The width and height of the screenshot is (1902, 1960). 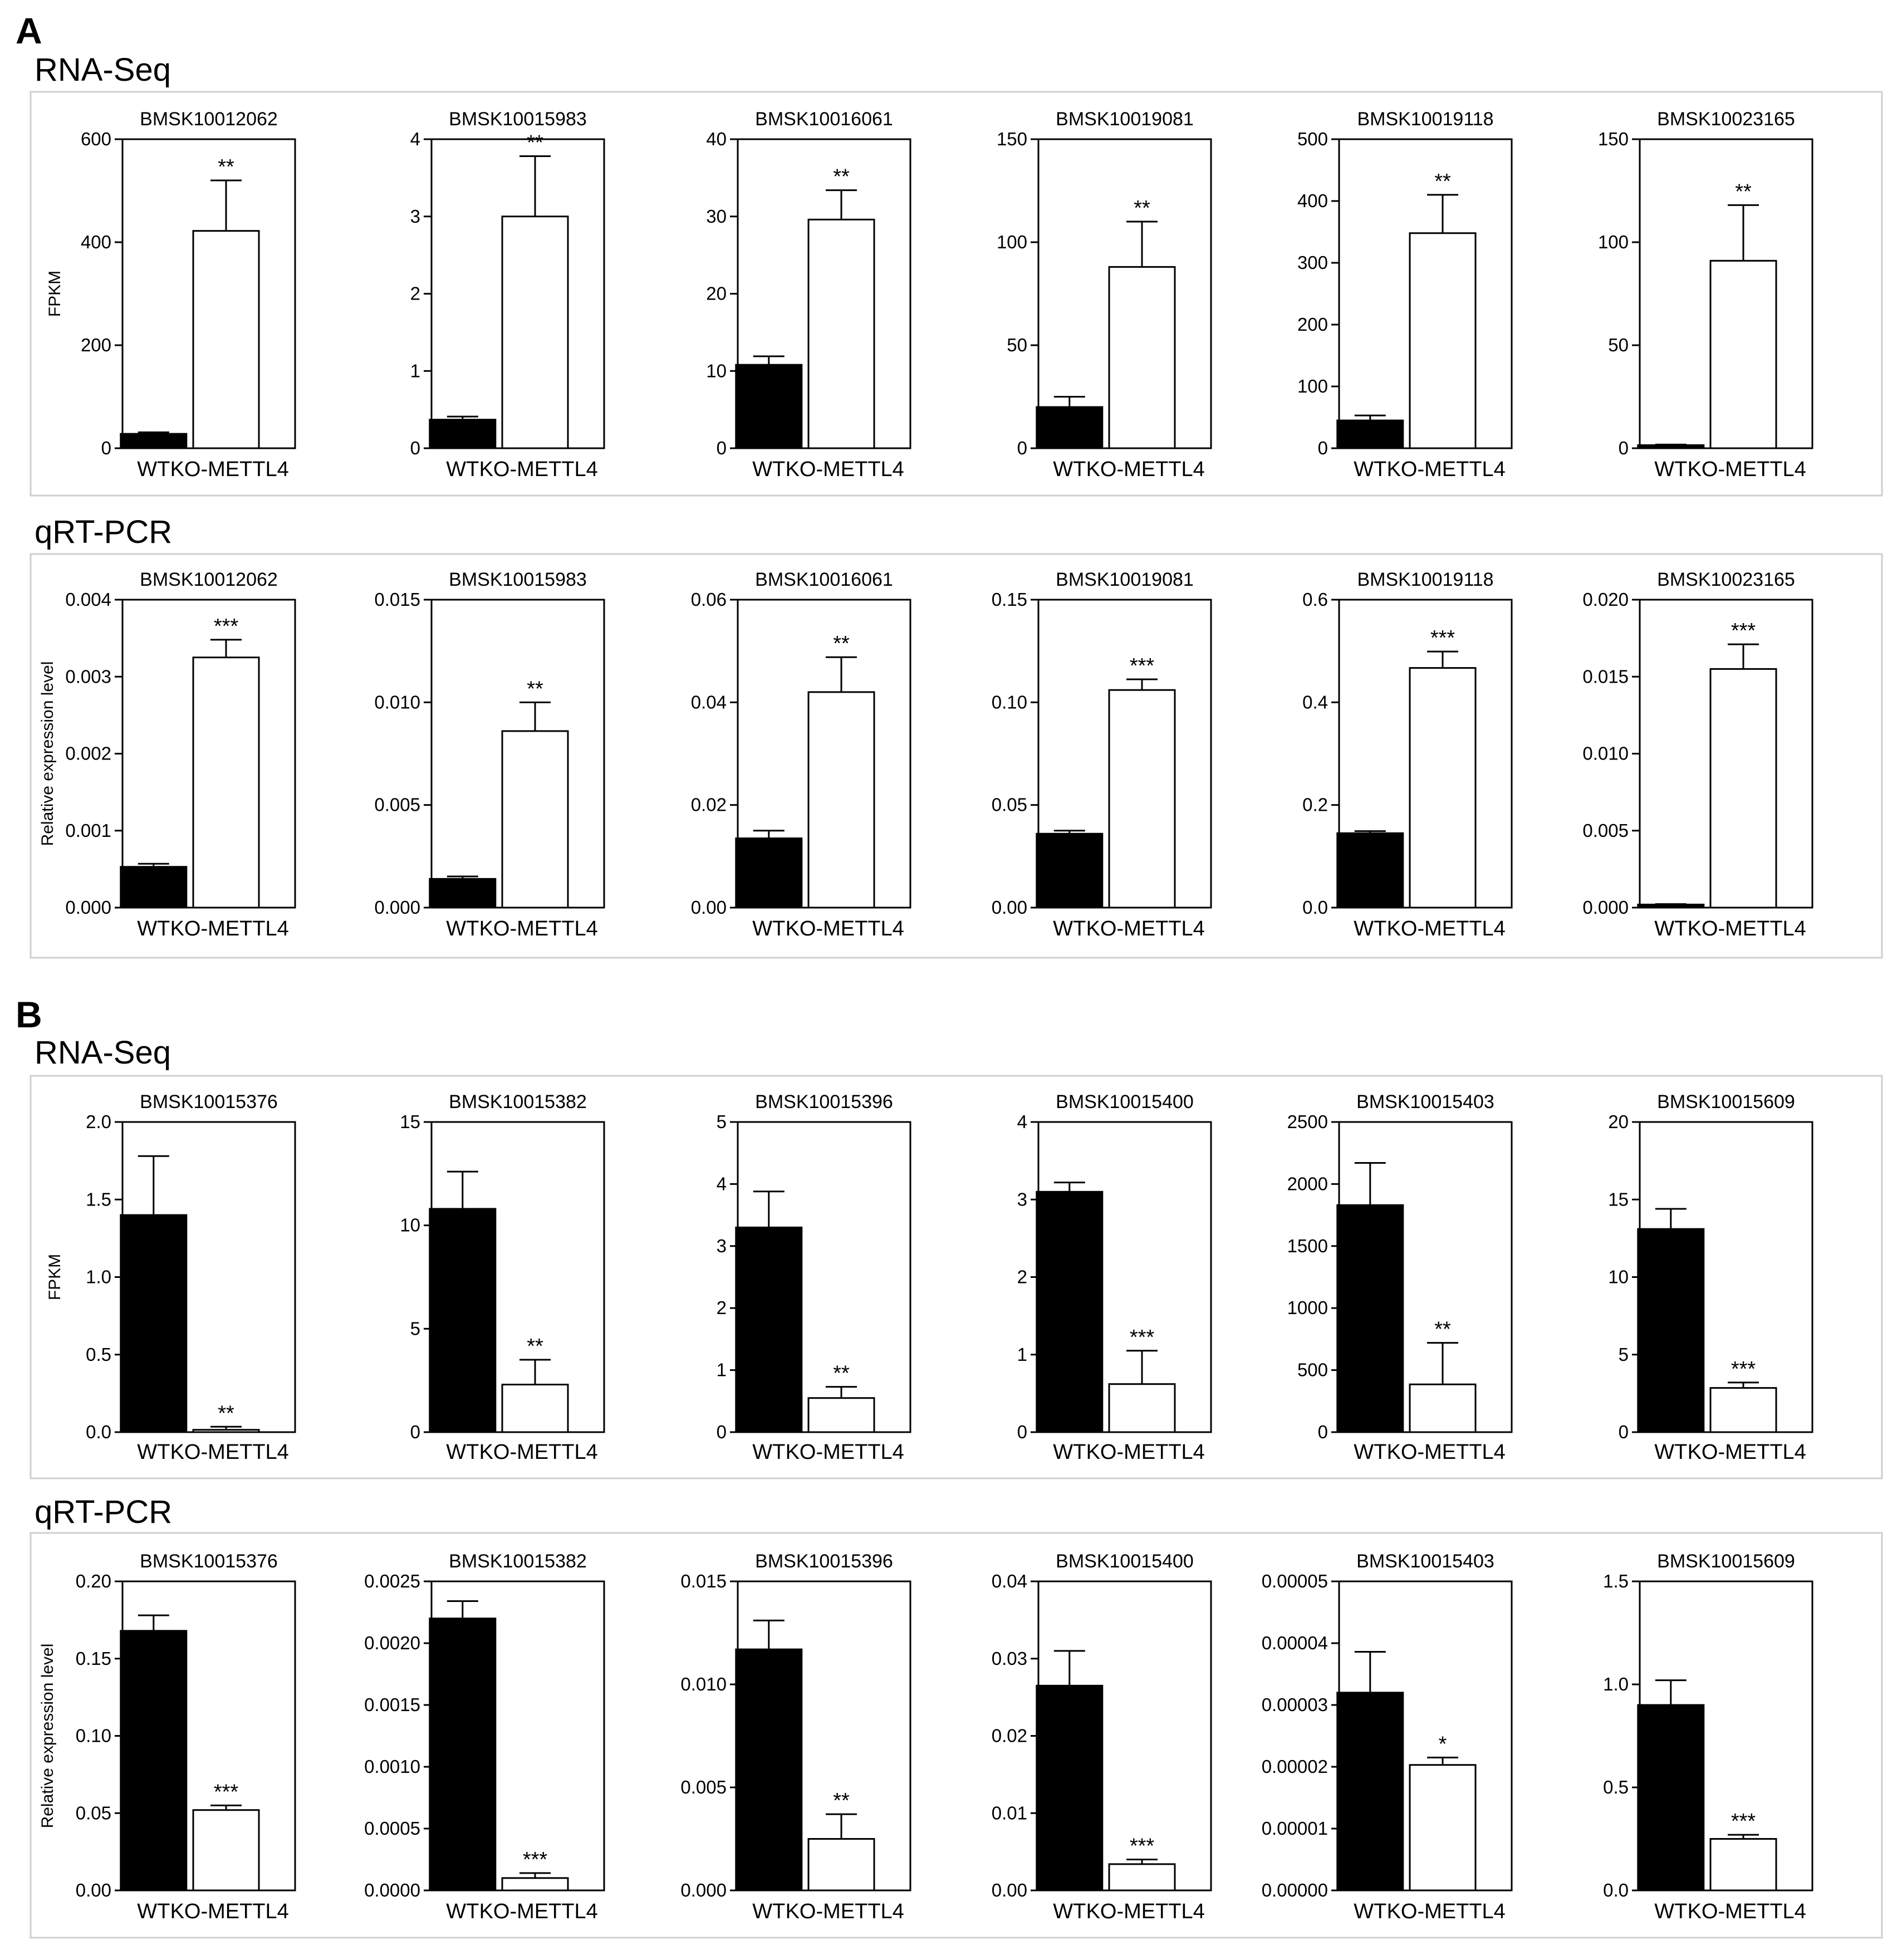 What do you see at coordinates (392, 1704) in the screenshot?
I see `y-tick-label: 0.0015` at bounding box center [392, 1704].